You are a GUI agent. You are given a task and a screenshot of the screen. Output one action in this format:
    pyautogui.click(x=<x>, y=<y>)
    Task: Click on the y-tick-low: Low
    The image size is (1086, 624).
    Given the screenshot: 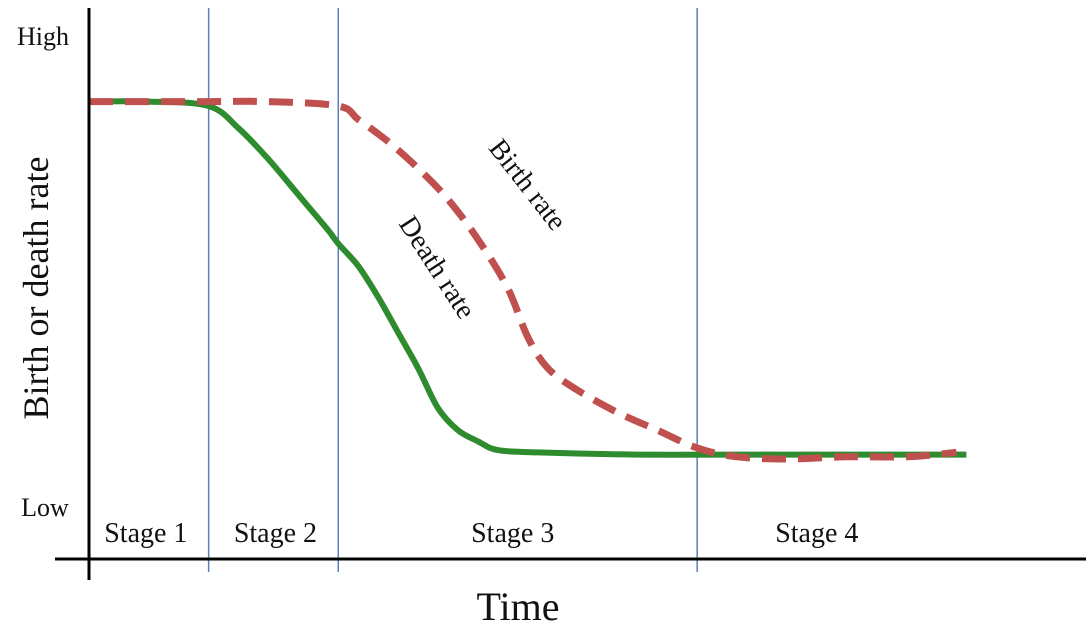 What is the action you would take?
    pyautogui.click(x=45, y=507)
    